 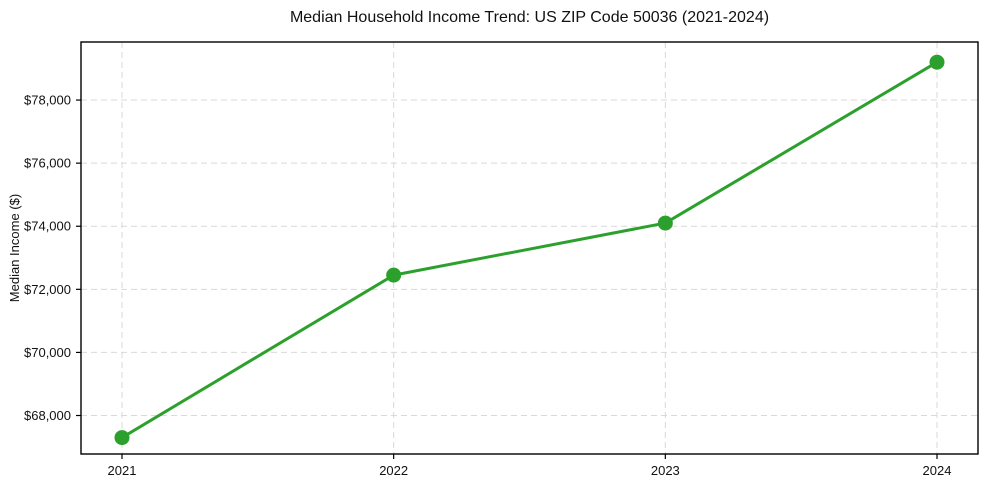 I want to click on x-tick-label-2022: 2022, so click(x=393, y=470).